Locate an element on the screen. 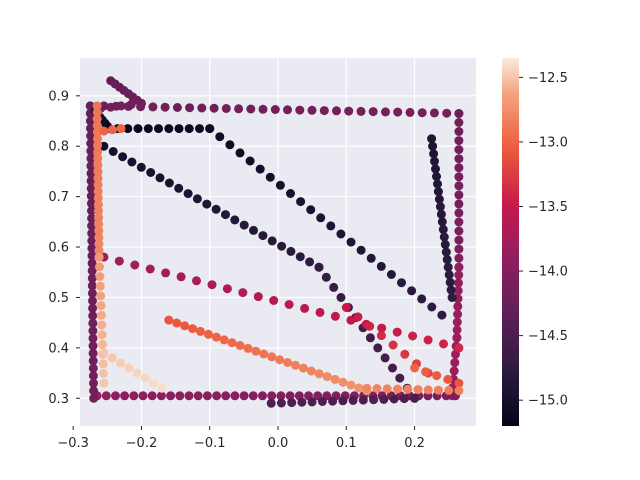 This screenshot has height=480, width=640. colorbar is located at coordinates (510, 242).